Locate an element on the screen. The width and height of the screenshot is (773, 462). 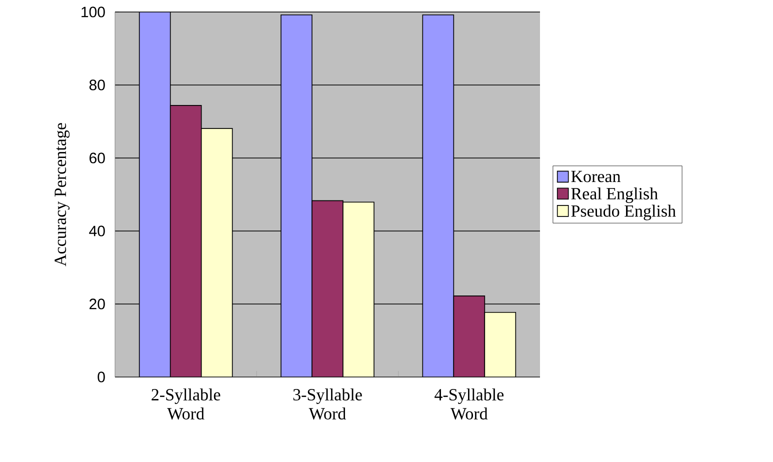
legend-label: Pseudo English is located at coordinates (623, 212).